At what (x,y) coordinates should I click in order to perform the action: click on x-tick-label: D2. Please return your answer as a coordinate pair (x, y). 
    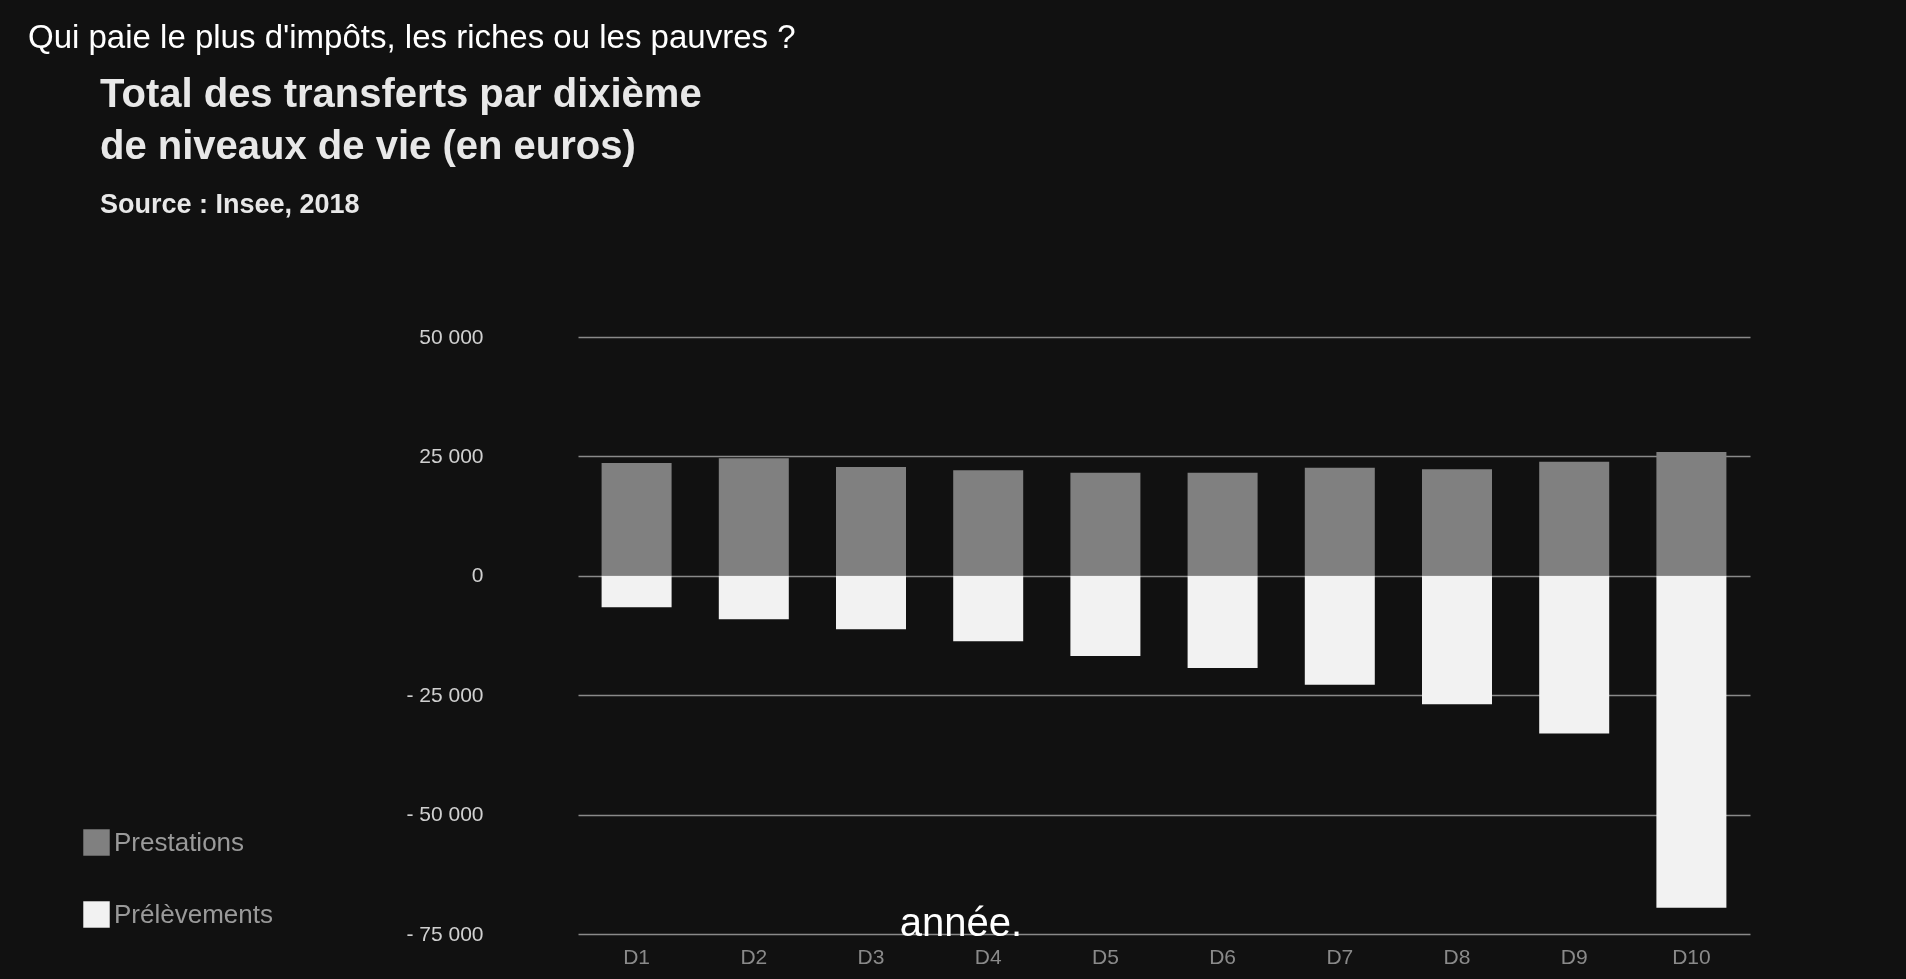
    Looking at the image, I should click on (754, 956).